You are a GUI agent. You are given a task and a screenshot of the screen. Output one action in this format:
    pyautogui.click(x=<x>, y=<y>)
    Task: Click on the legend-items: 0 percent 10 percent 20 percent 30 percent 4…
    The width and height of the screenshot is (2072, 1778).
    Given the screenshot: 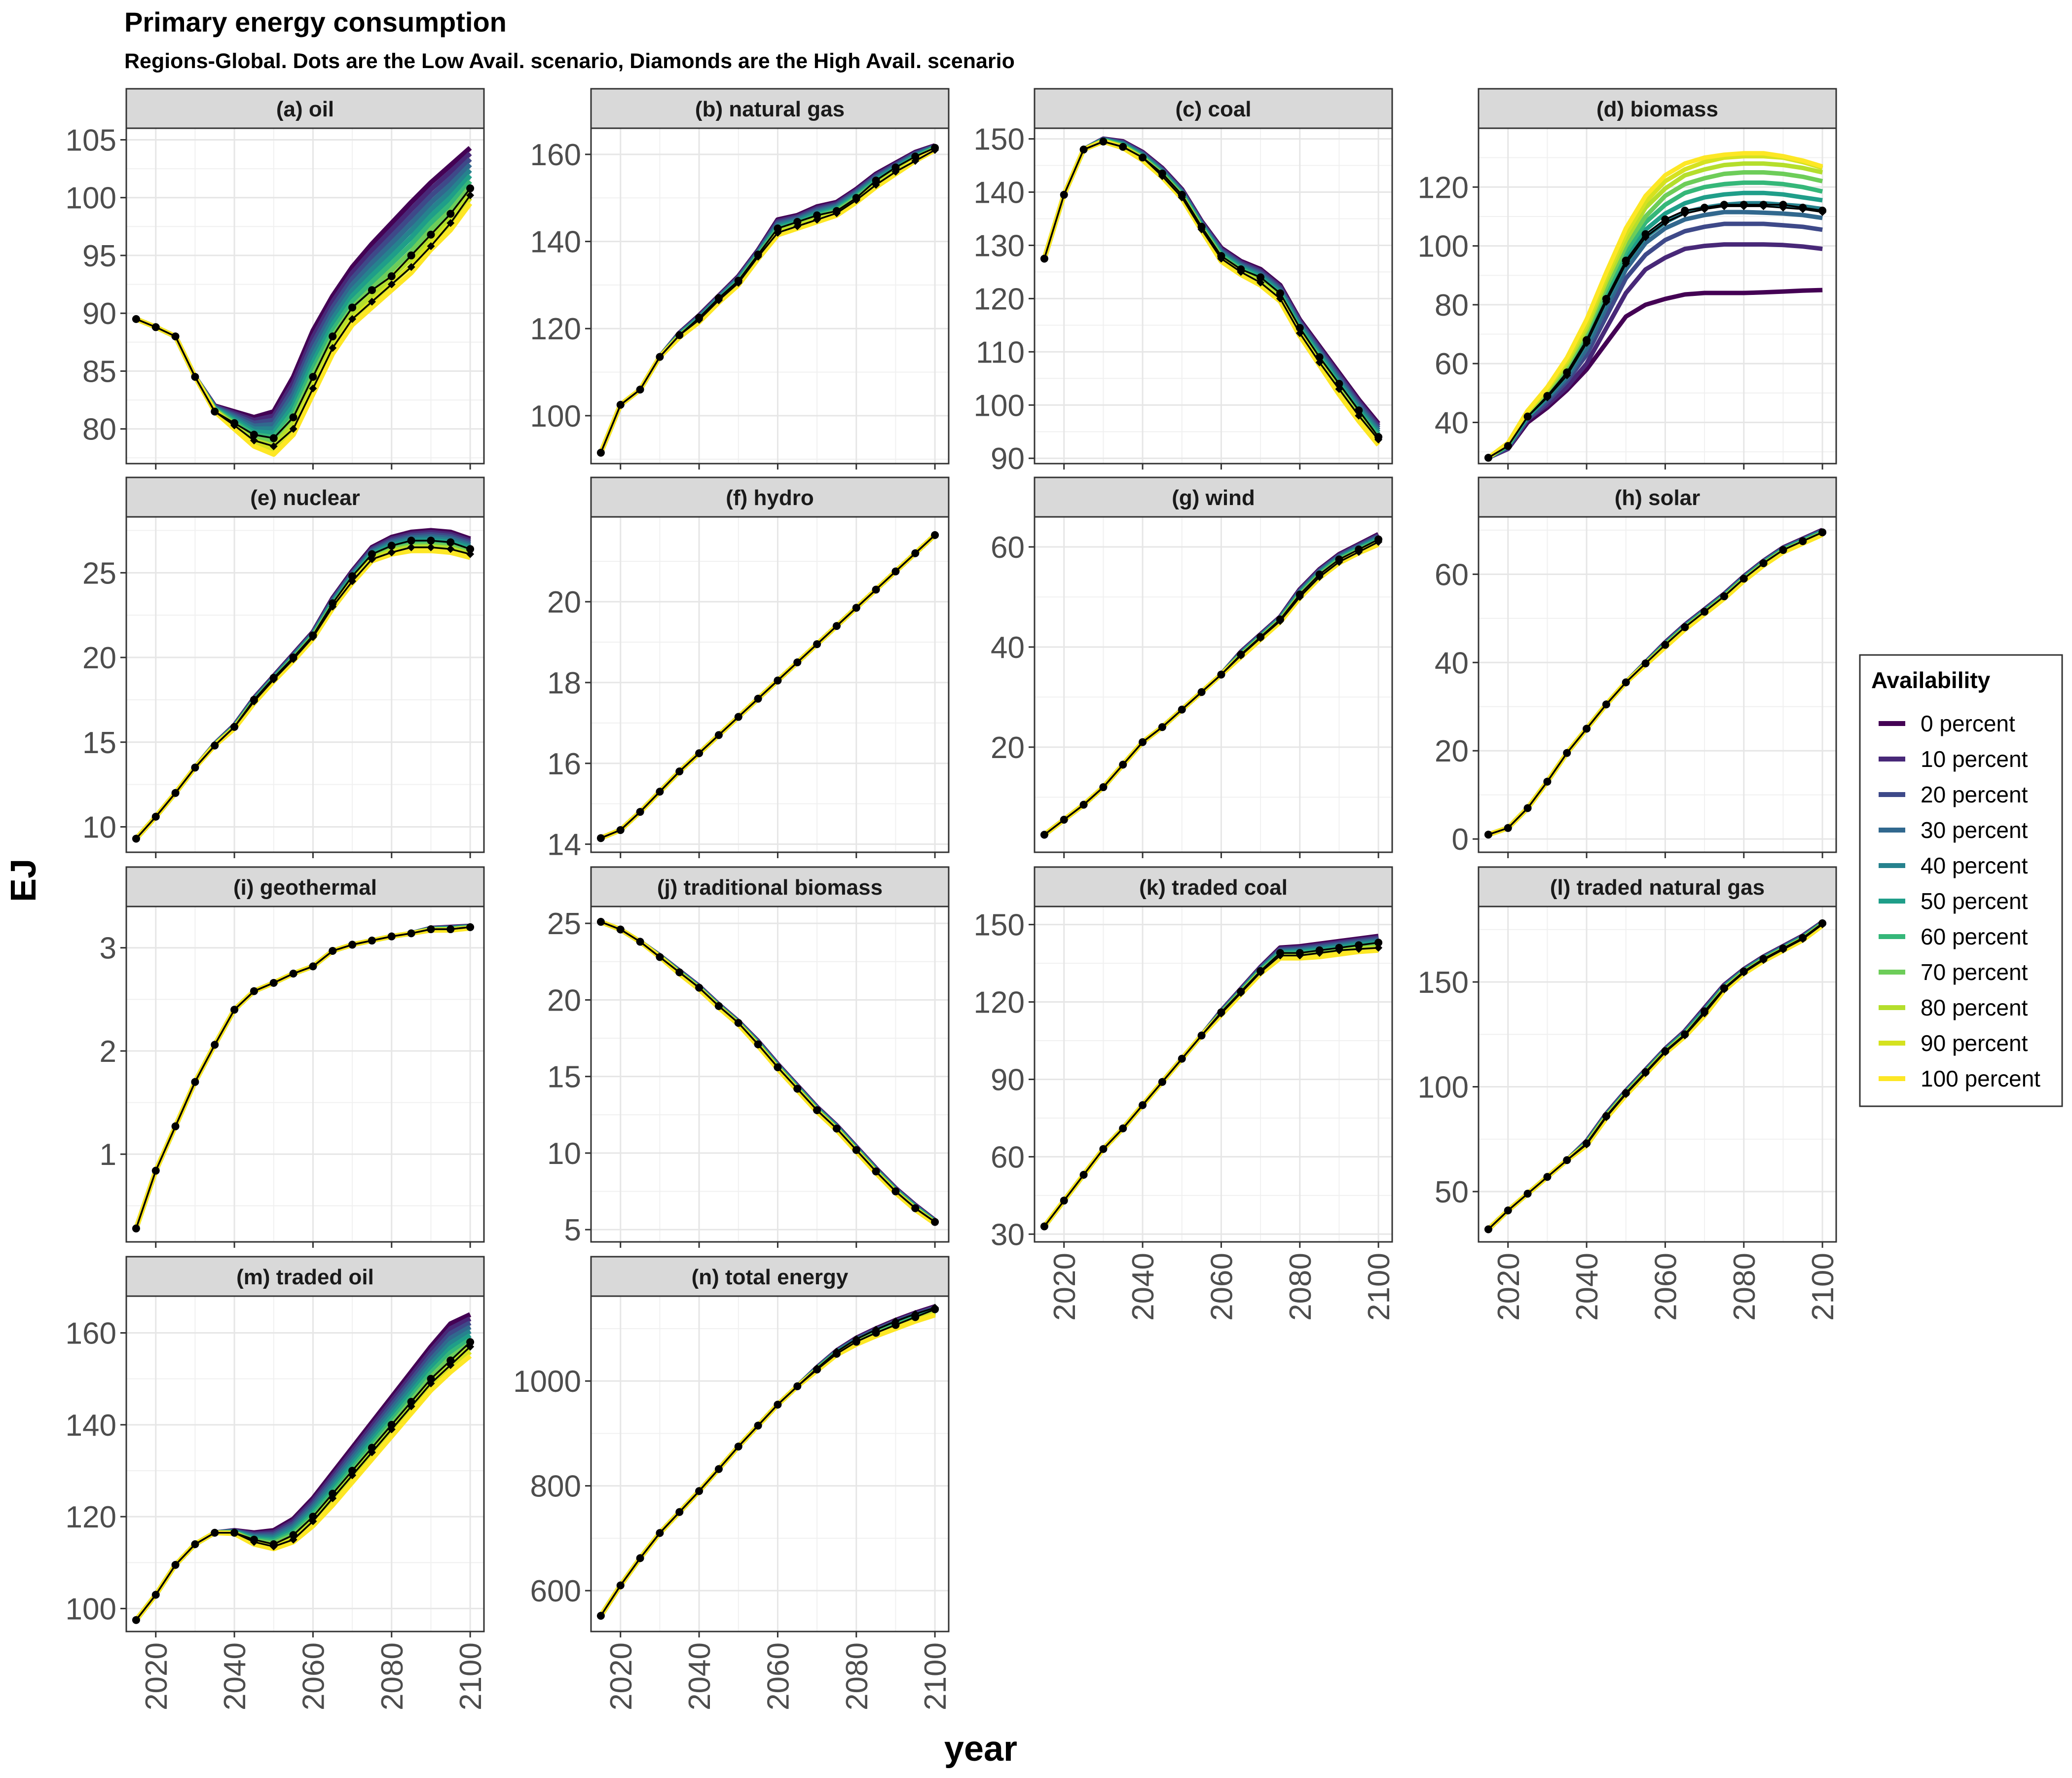 What is the action you would take?
    pyautogui.click(x=1960, y=901)
    